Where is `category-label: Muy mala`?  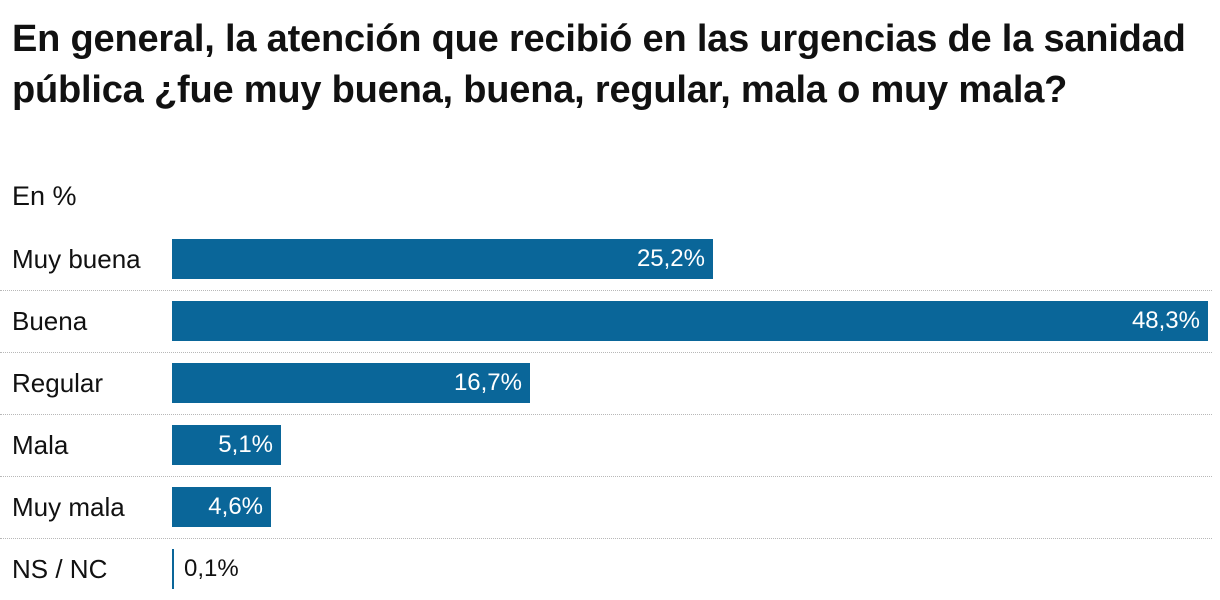 category-label: Muy mala is located at coordinates (68, 507).